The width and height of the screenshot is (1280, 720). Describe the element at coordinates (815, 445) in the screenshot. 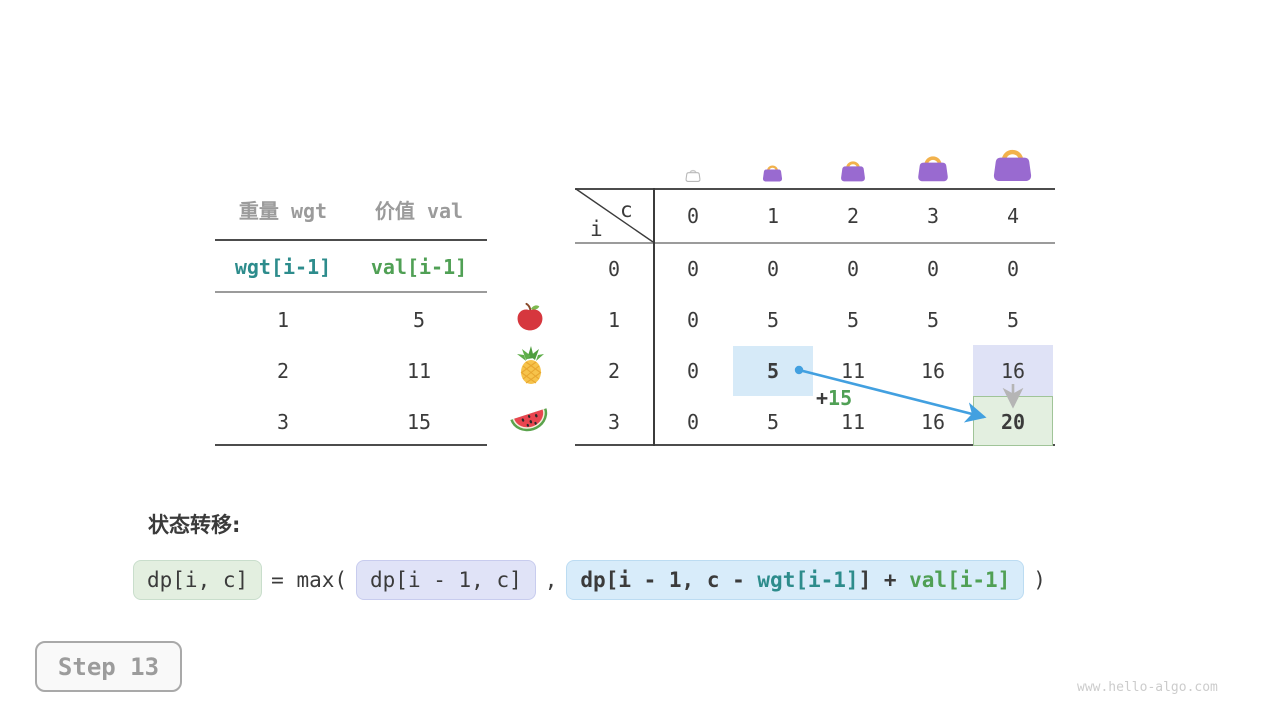

I see `dp-table-rule-bottom` at that location.